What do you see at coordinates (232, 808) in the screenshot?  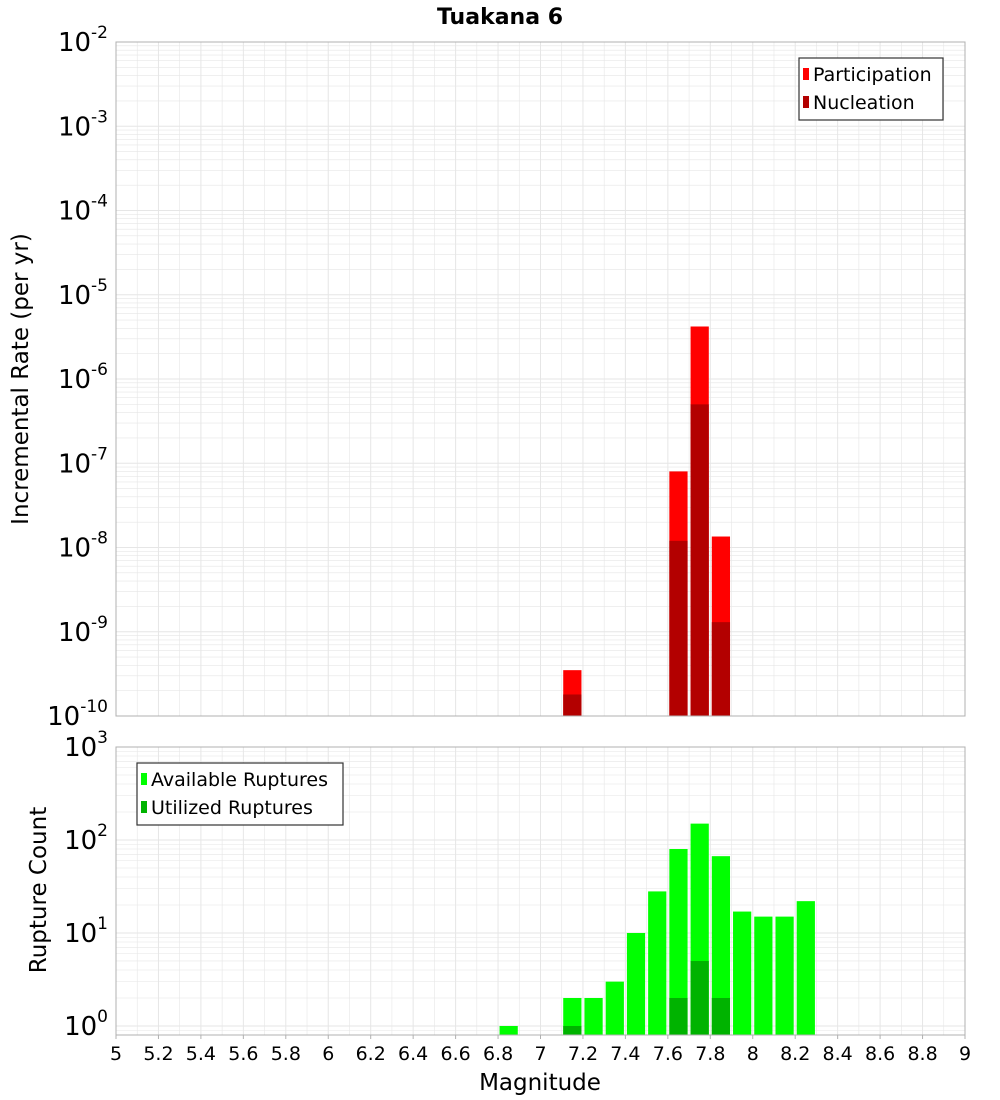 I see `bottom-legend-label: Utilized Ruptures` at bounding box center [232, 808].